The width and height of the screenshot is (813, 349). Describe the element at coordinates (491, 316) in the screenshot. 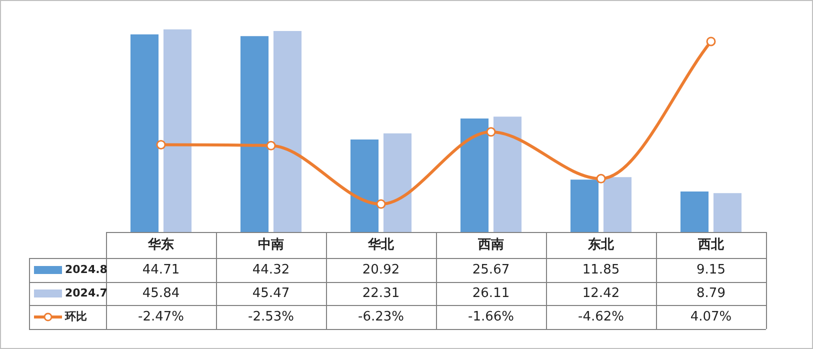

I see `data-label: -1.66%` at that location.